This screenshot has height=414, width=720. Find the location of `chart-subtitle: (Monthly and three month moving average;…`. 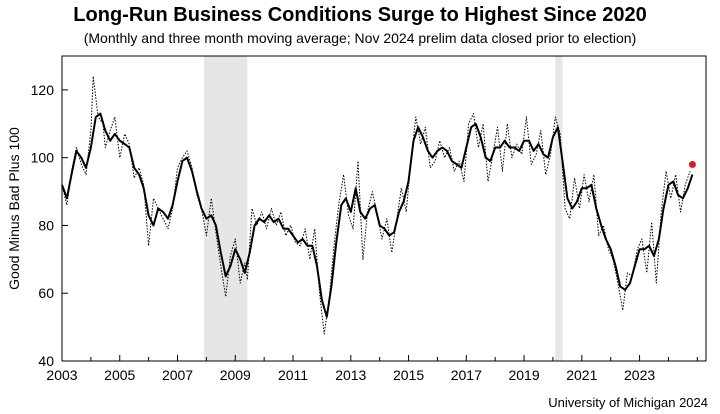

chart-subtitle: (Monthly and three month moving average;… is located at coordinates (360, 38).